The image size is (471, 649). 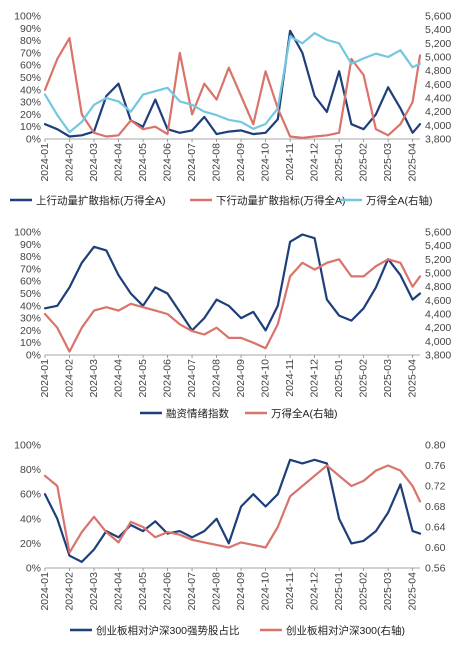 I want to click on right-axis-tick-label: 4,600, so click(x=438, y=301).